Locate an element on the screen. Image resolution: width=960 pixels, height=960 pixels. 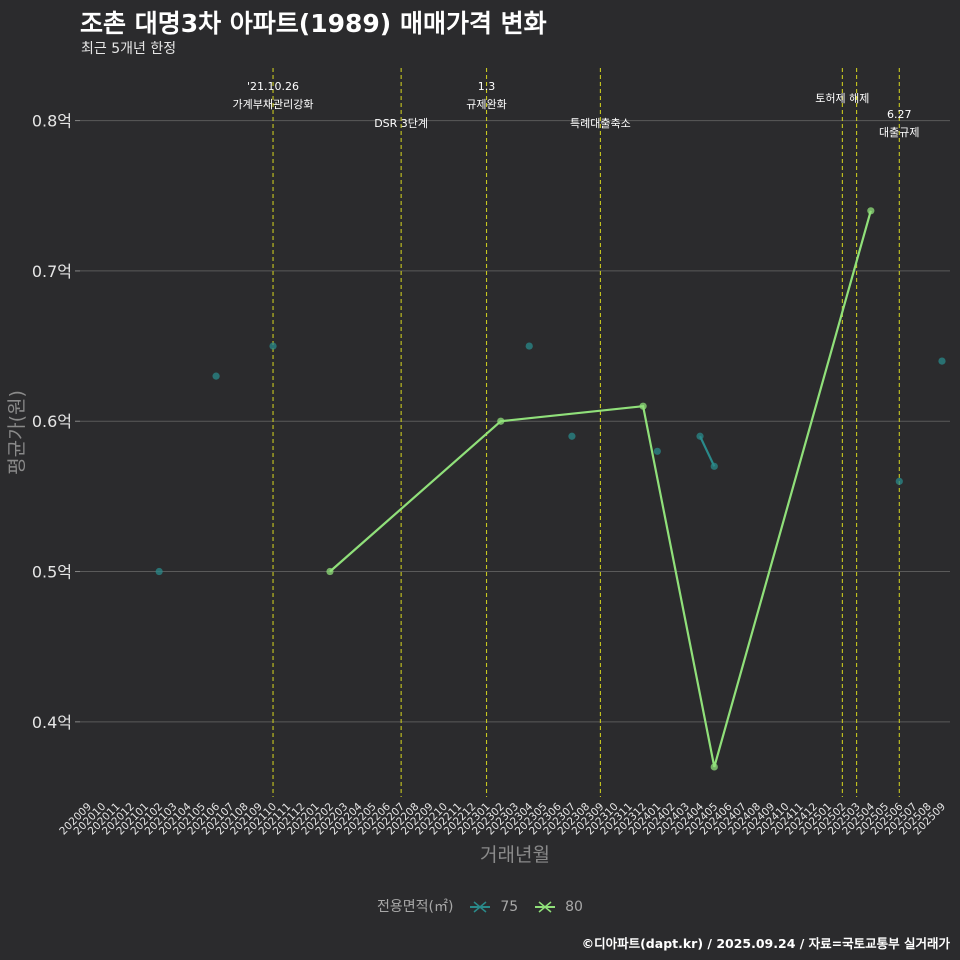
legend-key-80-icon is located at coordinates (544, 907).